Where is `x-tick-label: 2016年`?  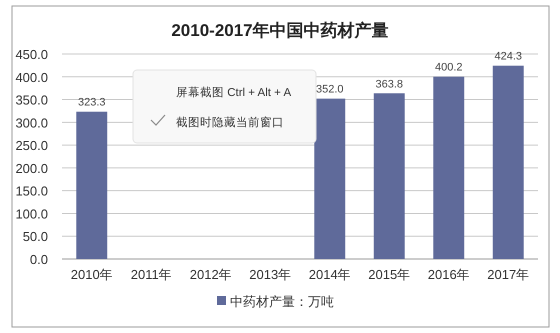
x-tick-label: 2016年 is located at coordinates (449, 274).